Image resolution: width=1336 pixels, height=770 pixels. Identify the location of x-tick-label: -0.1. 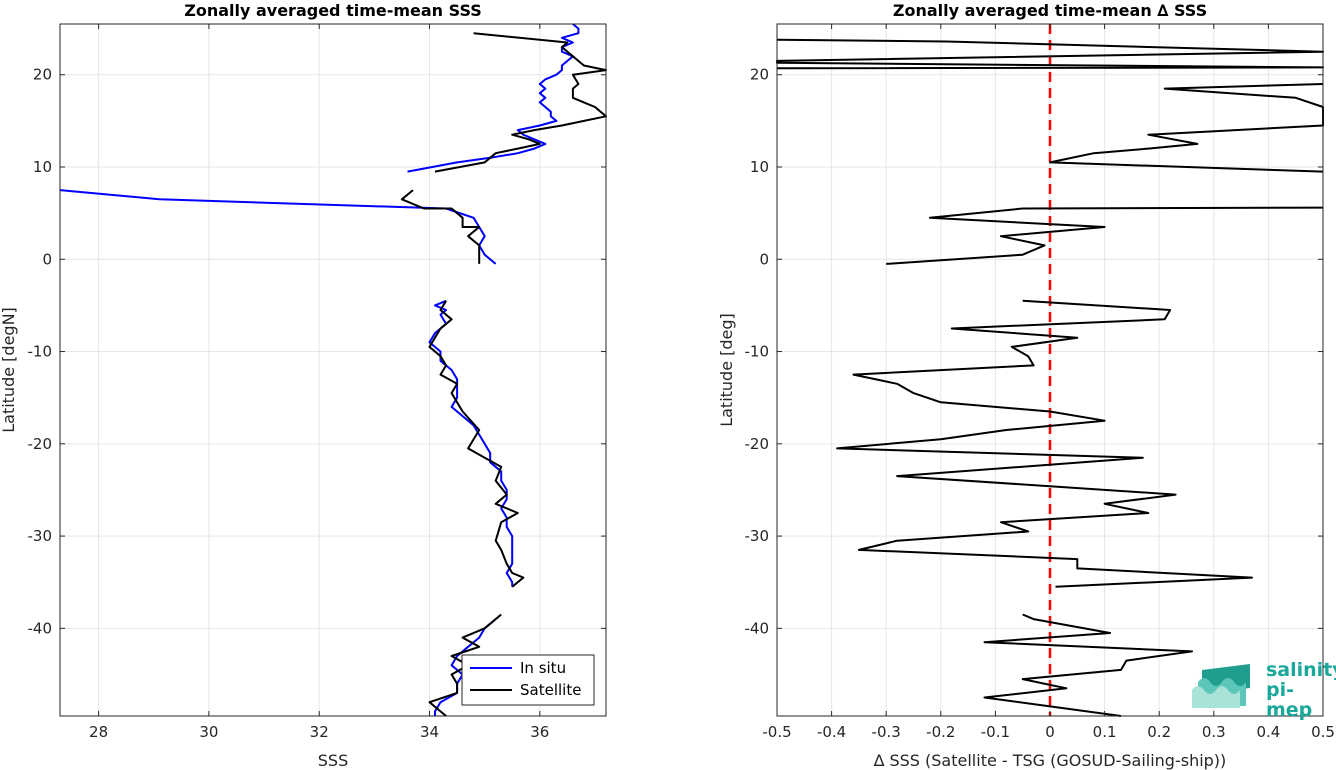
(995, 732).